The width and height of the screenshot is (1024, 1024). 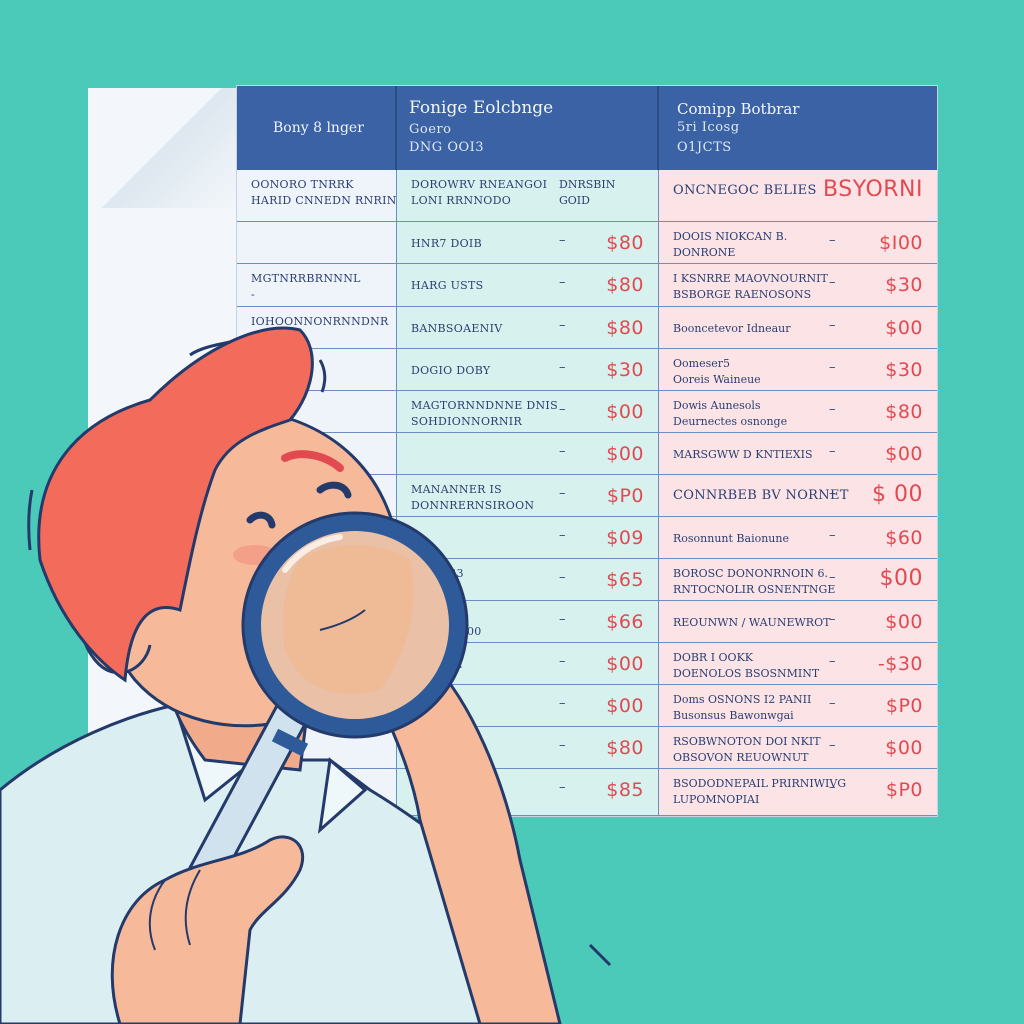 What do you see at coordinates (747, 741) in the screenshot?
I see `option-b-text: RSOBWNOTON DOI NKIT` at bounding box center [747, 741].